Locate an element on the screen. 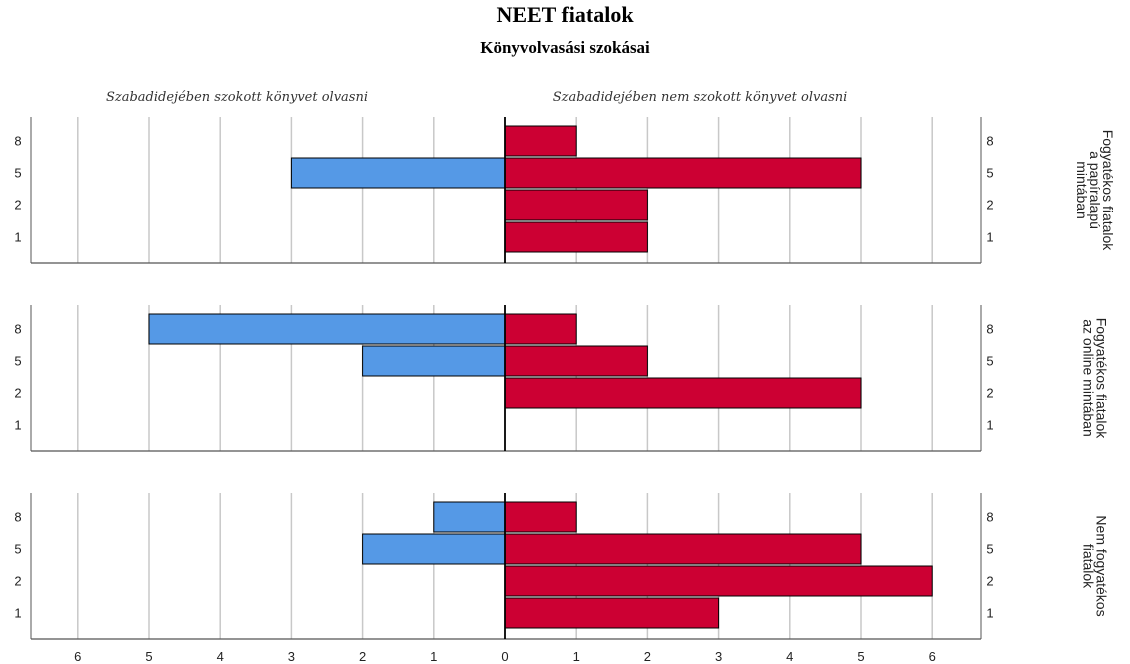  panel-label: az online mintában is located at coordinates (1089, 378).